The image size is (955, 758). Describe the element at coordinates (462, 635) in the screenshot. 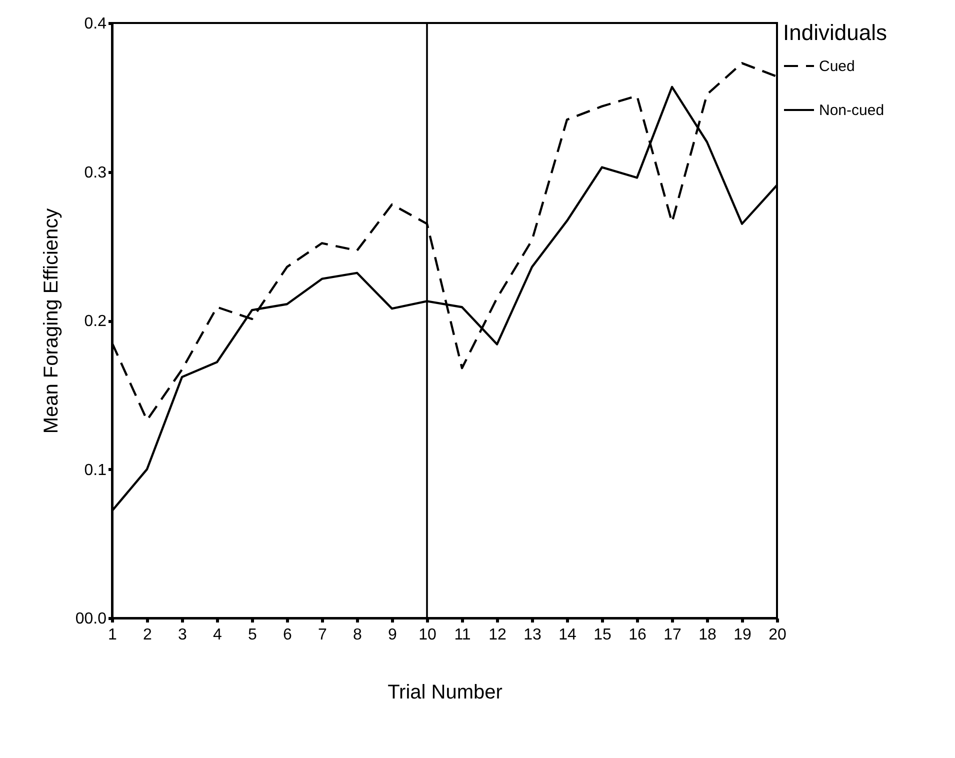

I see `x-tick-label: 11` at that location.